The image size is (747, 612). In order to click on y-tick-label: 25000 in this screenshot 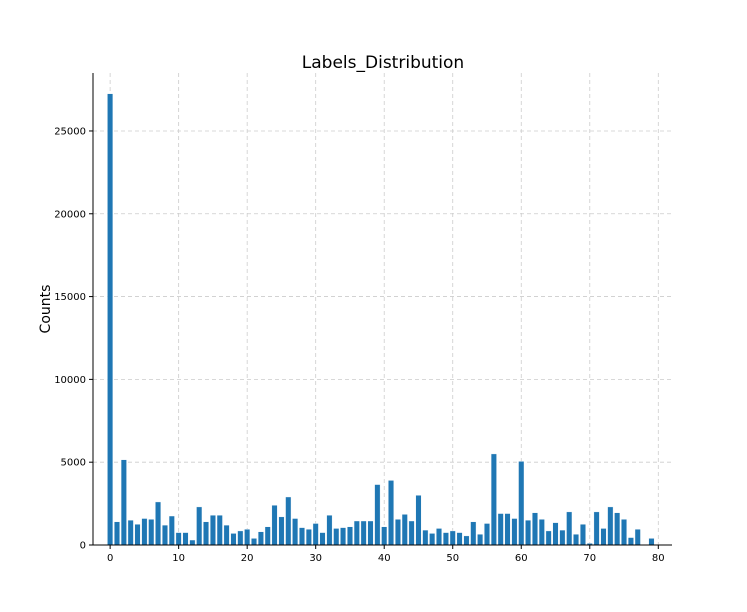, I will do `click(70, 131)`.